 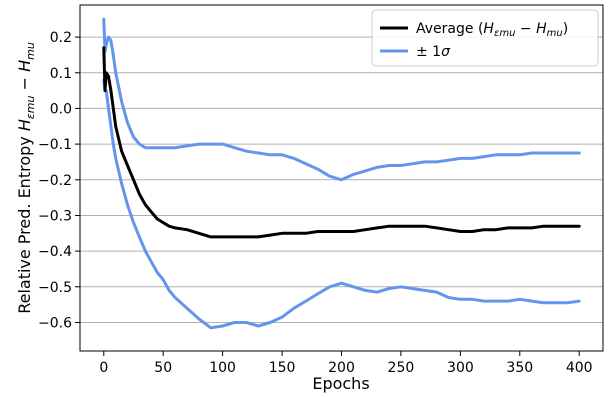 I want to click on y-tick-label: −0.4, so click(x=55, y=252).